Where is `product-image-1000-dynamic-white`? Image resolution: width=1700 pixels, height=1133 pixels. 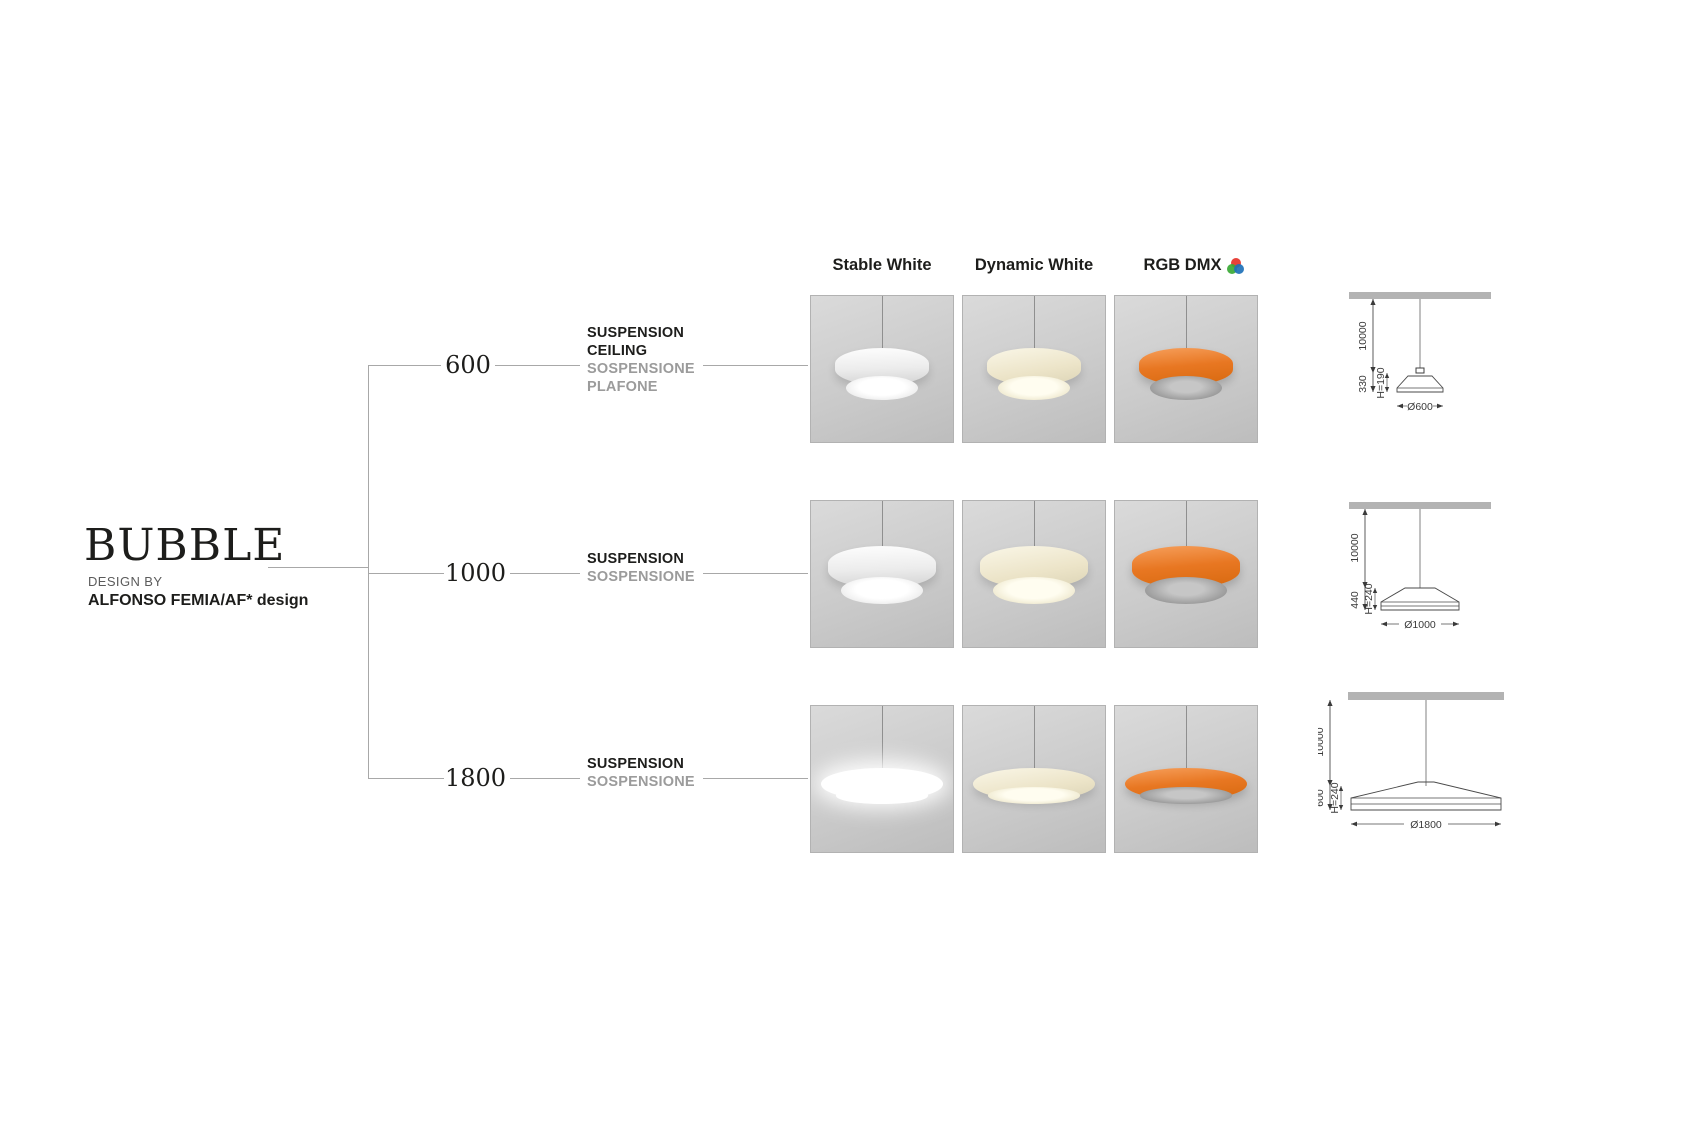
product-image-1000-dynamic-white is located at coordinates (1034, 574).